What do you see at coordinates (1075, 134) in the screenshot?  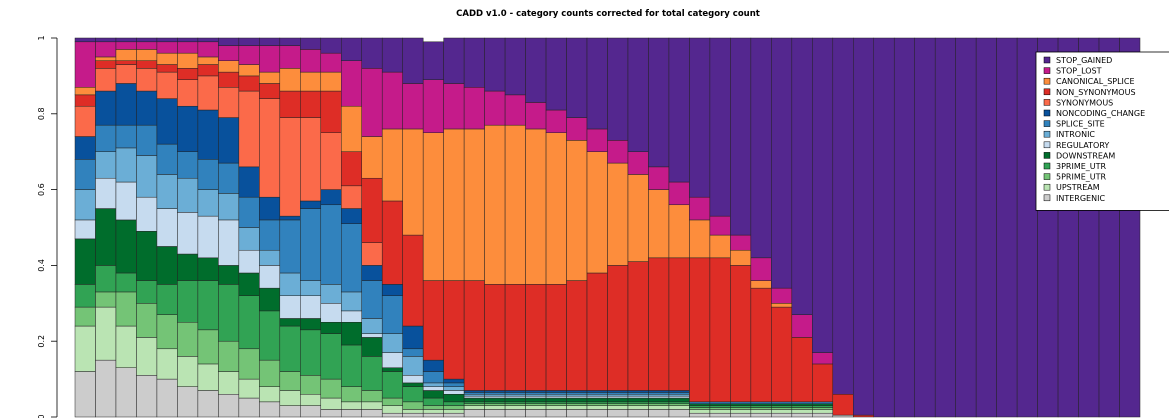 I see `legend-label: INTRONIC` at bounding box center [1075, 134].